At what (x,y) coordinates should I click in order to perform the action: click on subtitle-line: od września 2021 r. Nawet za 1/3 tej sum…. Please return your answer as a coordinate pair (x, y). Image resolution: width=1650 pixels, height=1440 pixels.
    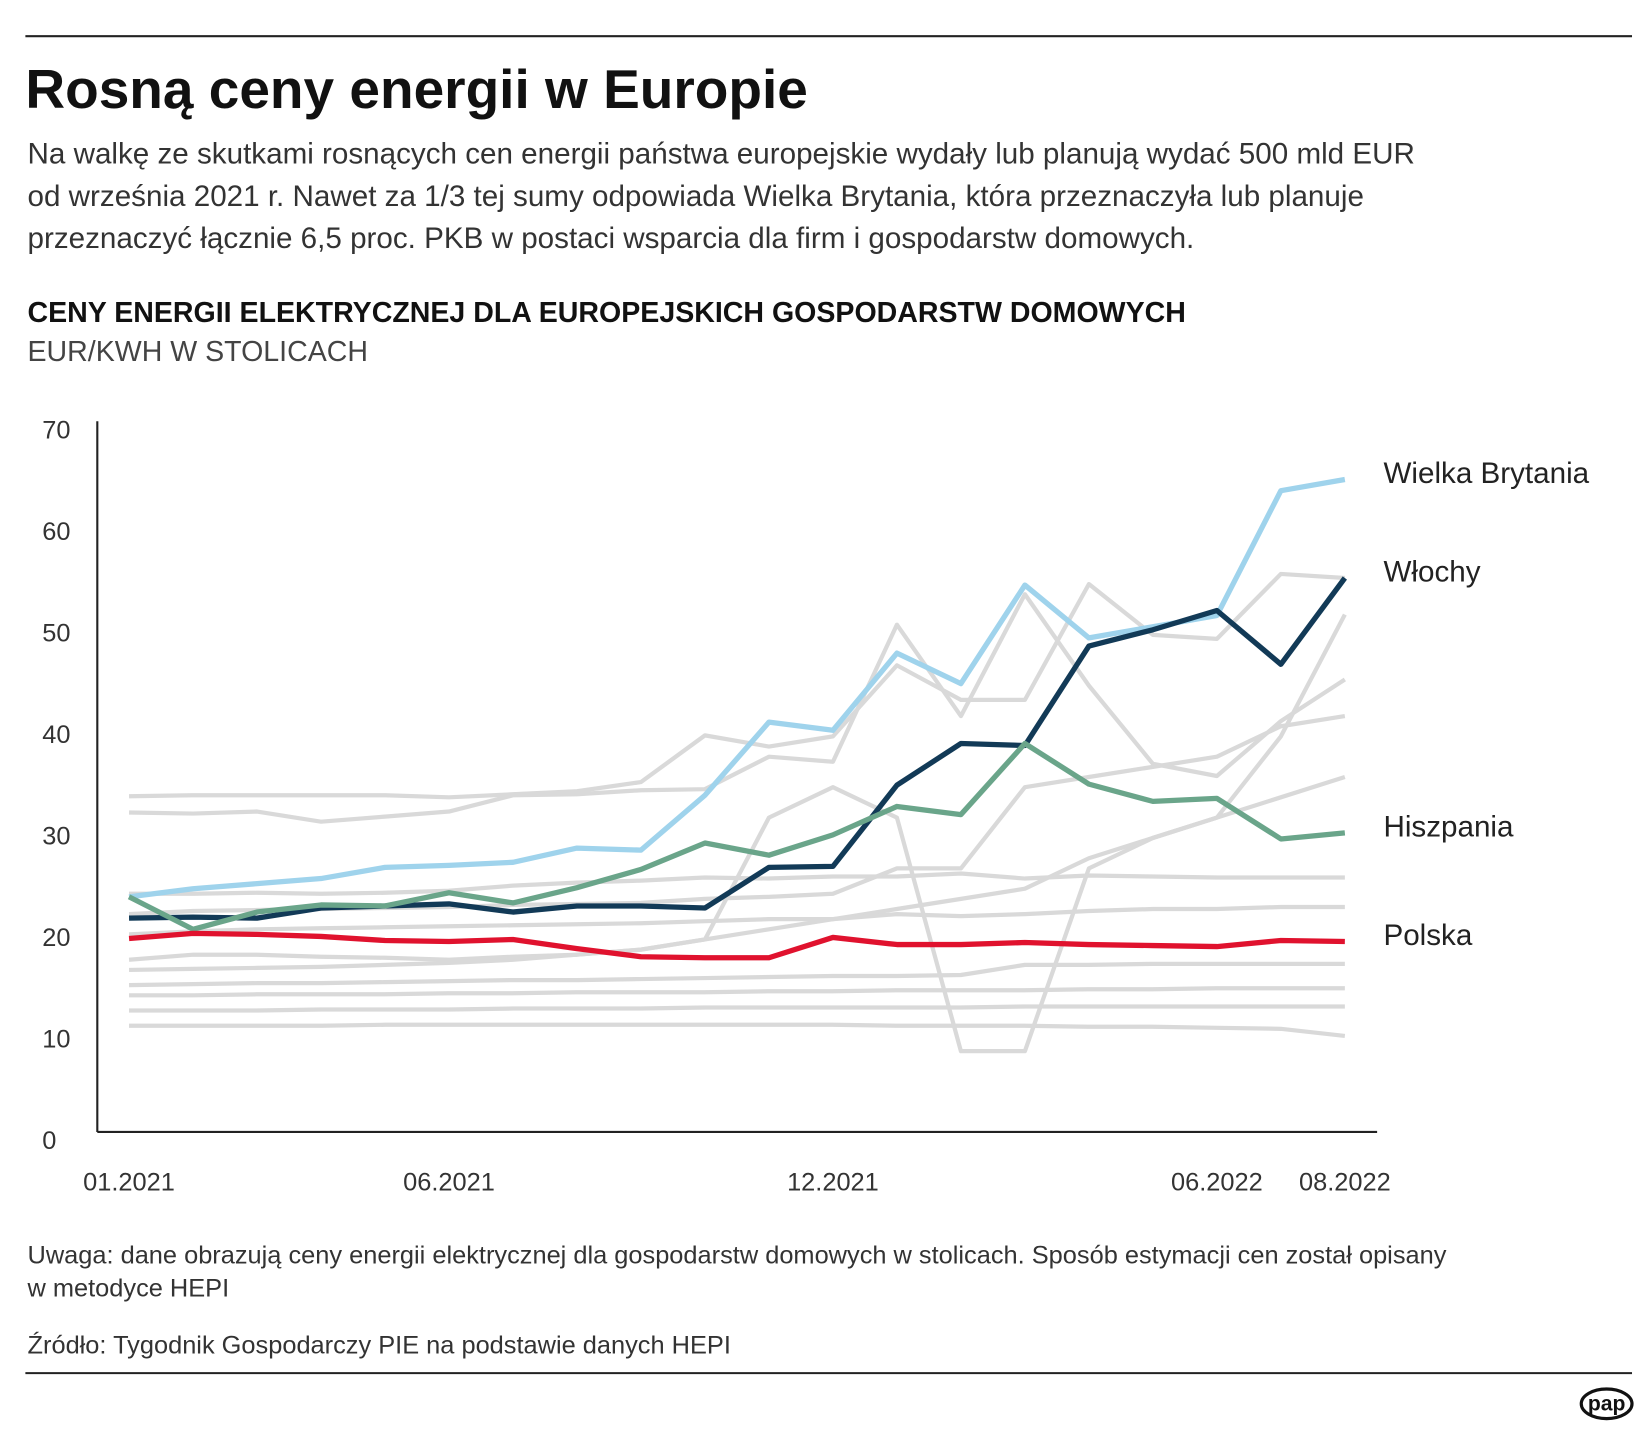
    Looking at the image, I should click on (696, 196).